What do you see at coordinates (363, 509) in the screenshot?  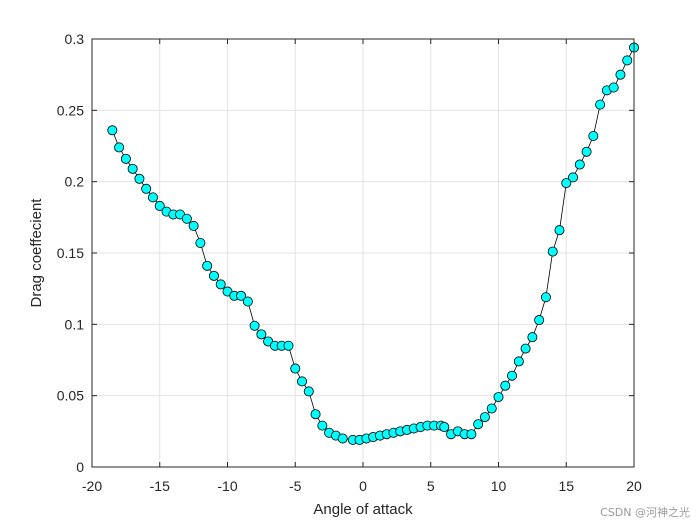 I see `x-axis-label: Angle of attack` at bounding box center [363, 509].